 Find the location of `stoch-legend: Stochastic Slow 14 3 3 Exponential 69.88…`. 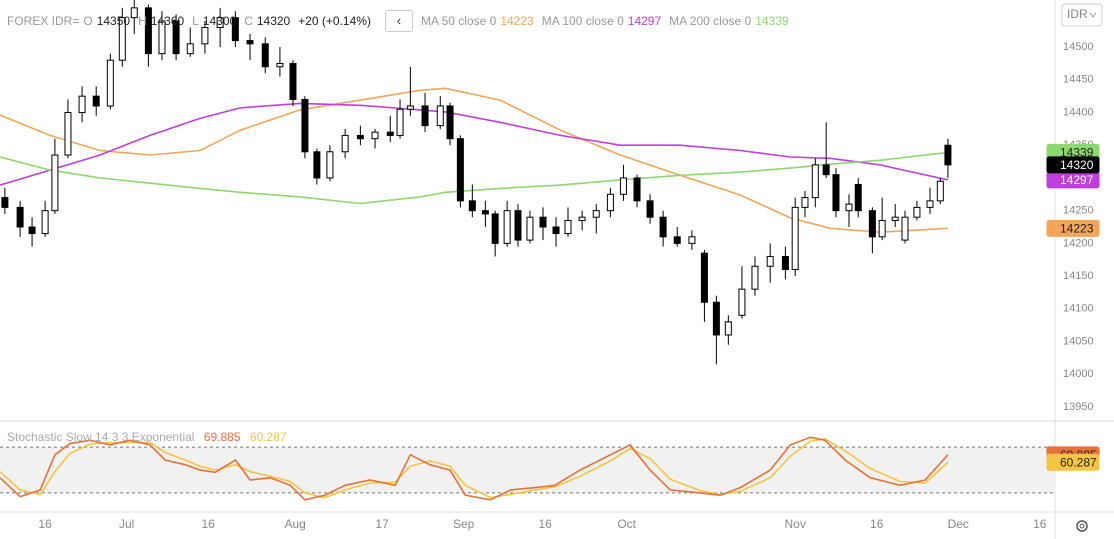

stoch-legend: Stochastic Slow 14 3 3 Exponential 69.88… is located at coordinates (150, 437).